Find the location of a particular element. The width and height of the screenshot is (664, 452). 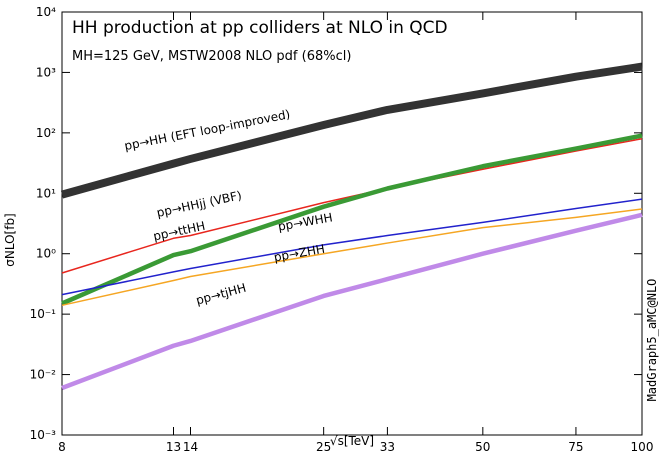

curve-label: pp→tjHH is located at coordinates (220, 294).